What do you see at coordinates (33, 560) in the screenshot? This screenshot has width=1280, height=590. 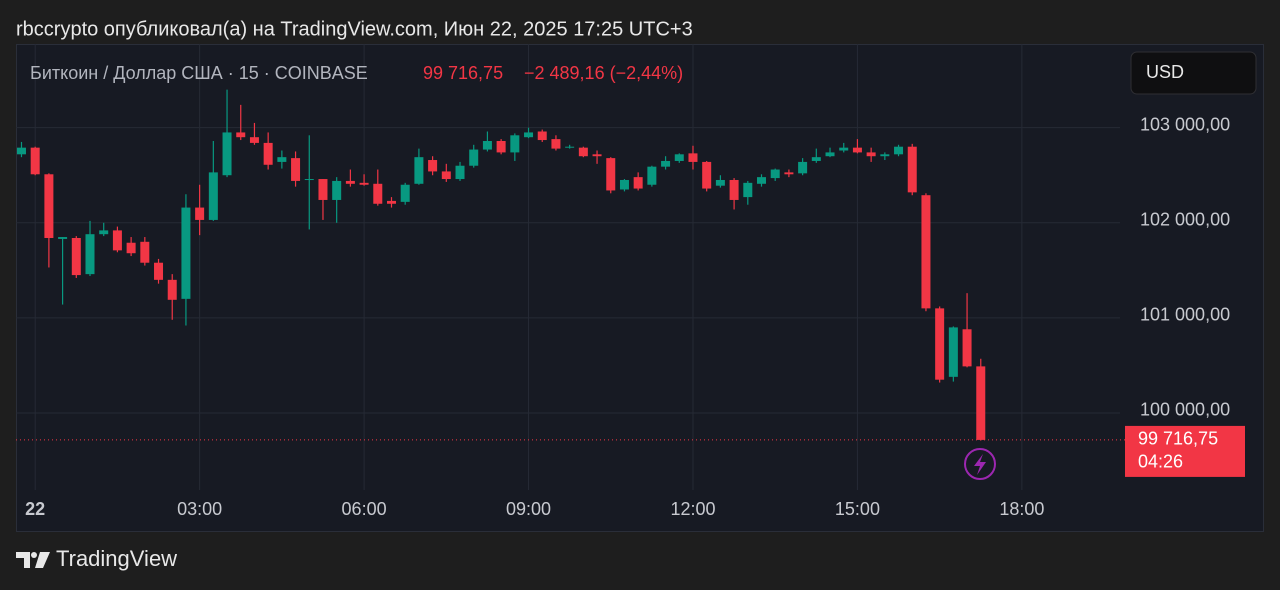 I see `logo` at bounding box center [33, 560].